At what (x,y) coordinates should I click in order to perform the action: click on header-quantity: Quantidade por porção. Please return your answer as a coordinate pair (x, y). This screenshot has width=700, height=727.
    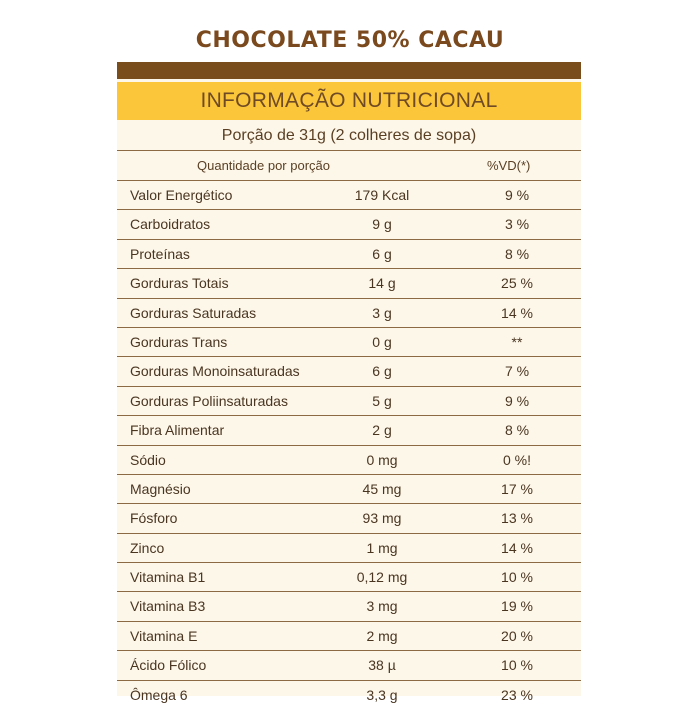
    Looking at the image, I should click on (263, 165).